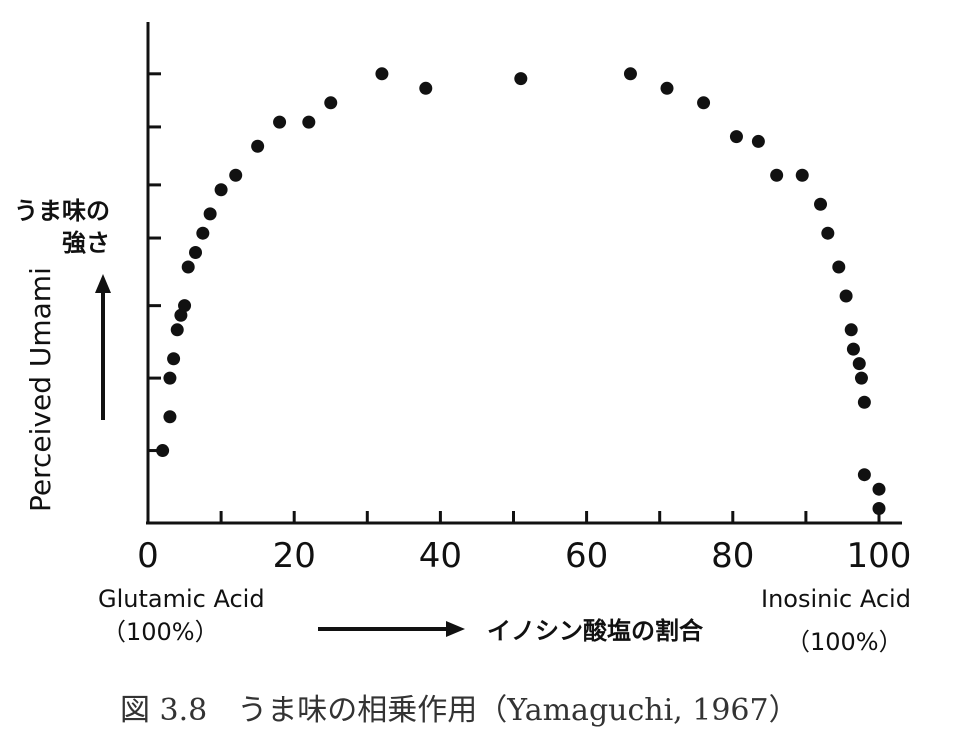 The image size is (955, 748). Describe the element at coordinates (459, 710) in the screenshot. I see `figure-caption: 図 3.8 うま味の相乗作用（Yamaguchi, 1967）` at that location.